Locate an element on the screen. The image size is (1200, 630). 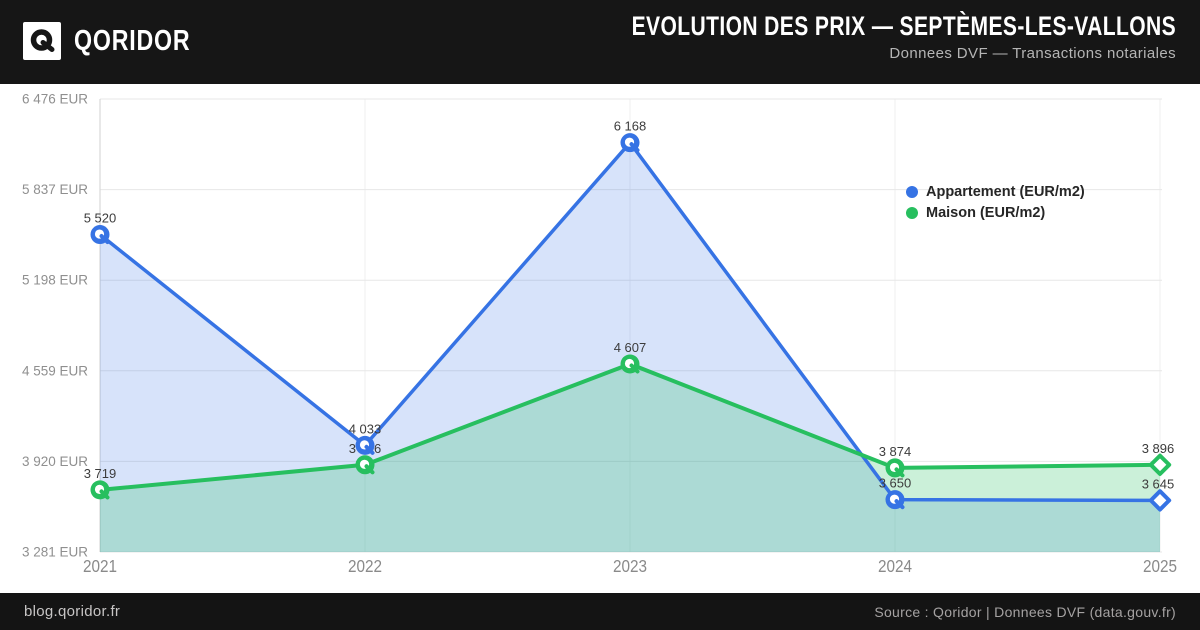
x-axis-tick-label: 2025 is located at coordinates (1160, 566).